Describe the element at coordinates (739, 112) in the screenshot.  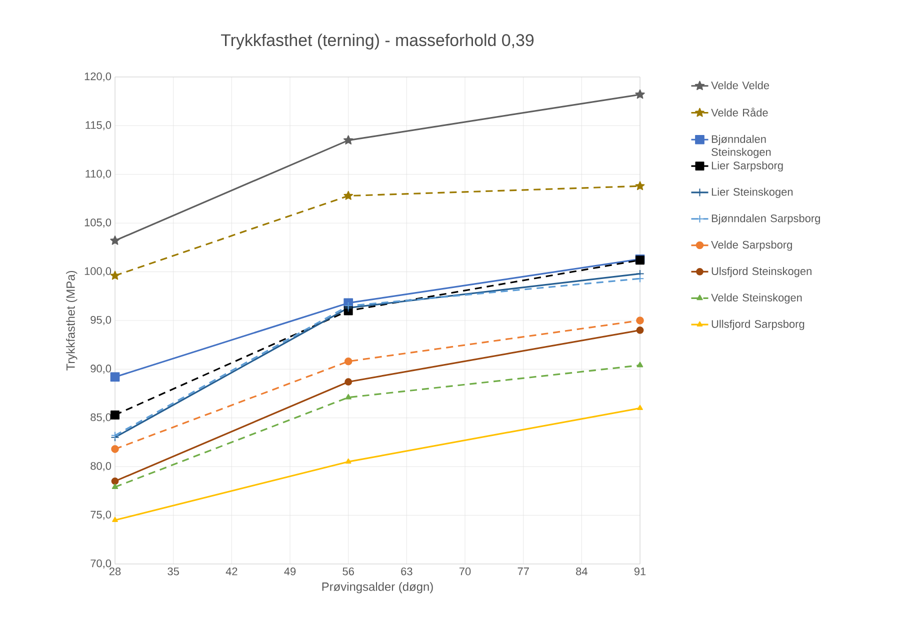
I see `legend-label: Velde Råde` at that location.